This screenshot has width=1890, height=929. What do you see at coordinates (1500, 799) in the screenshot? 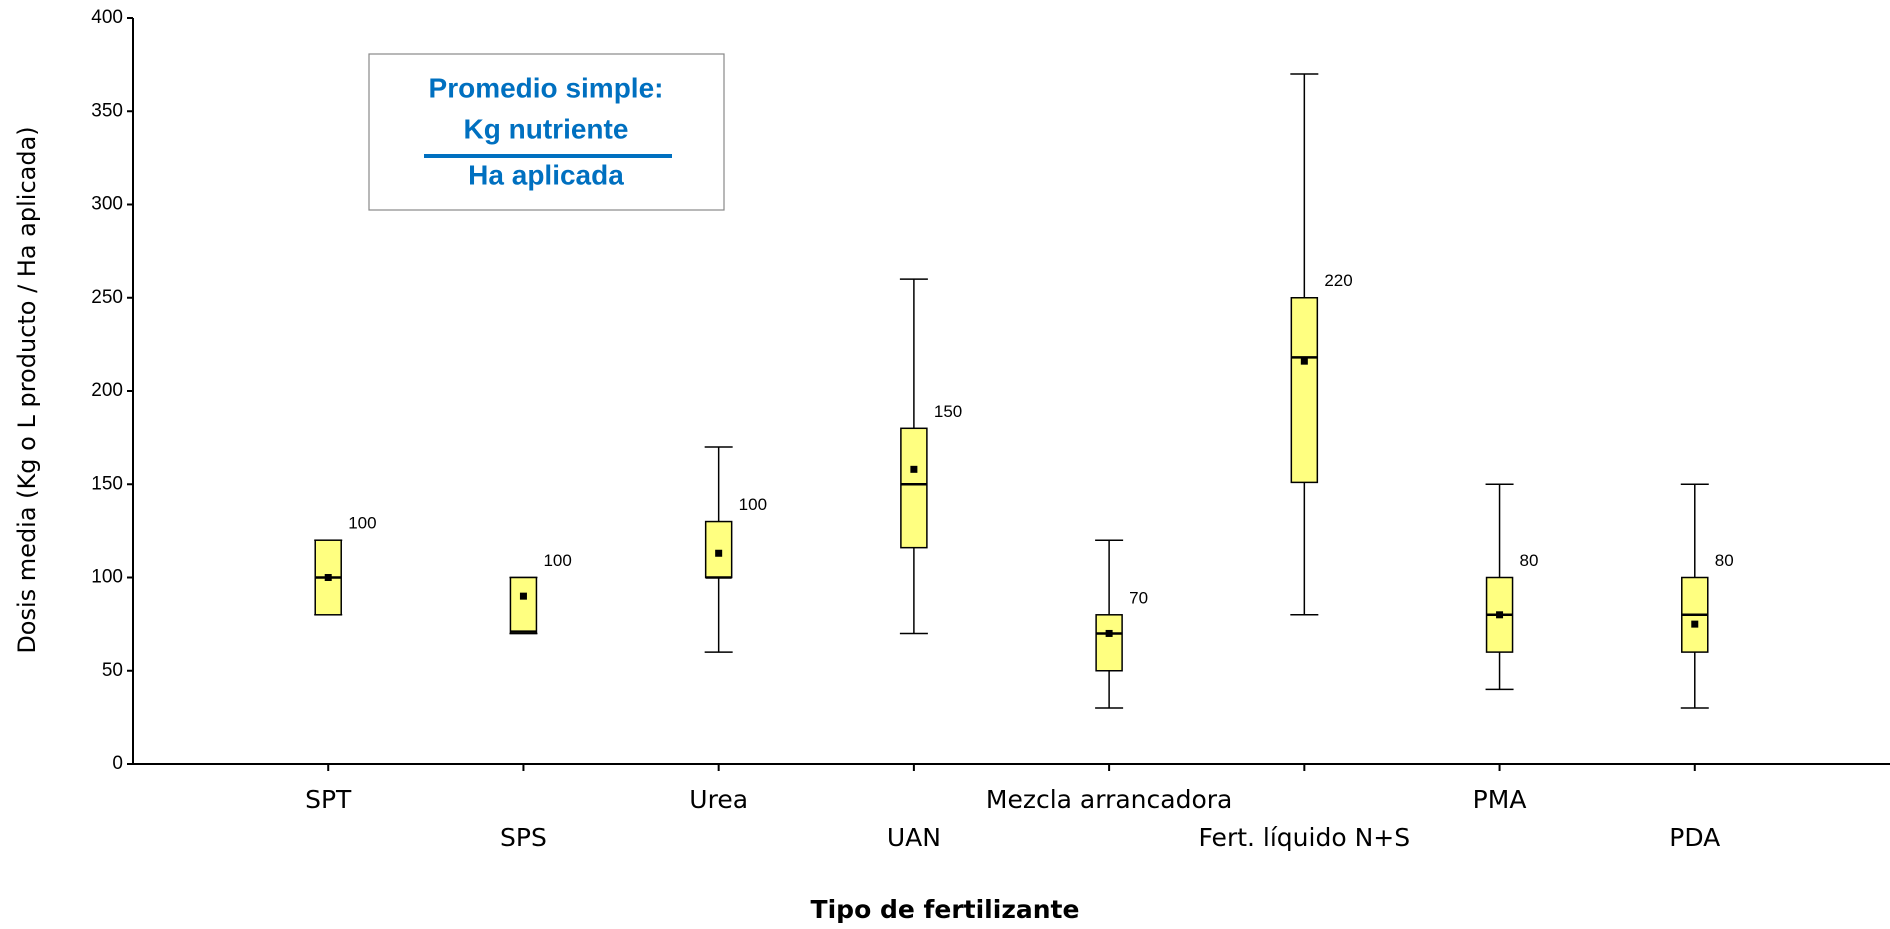
I see `x-tick-label: PMA` at bounding box center [1500, 799].